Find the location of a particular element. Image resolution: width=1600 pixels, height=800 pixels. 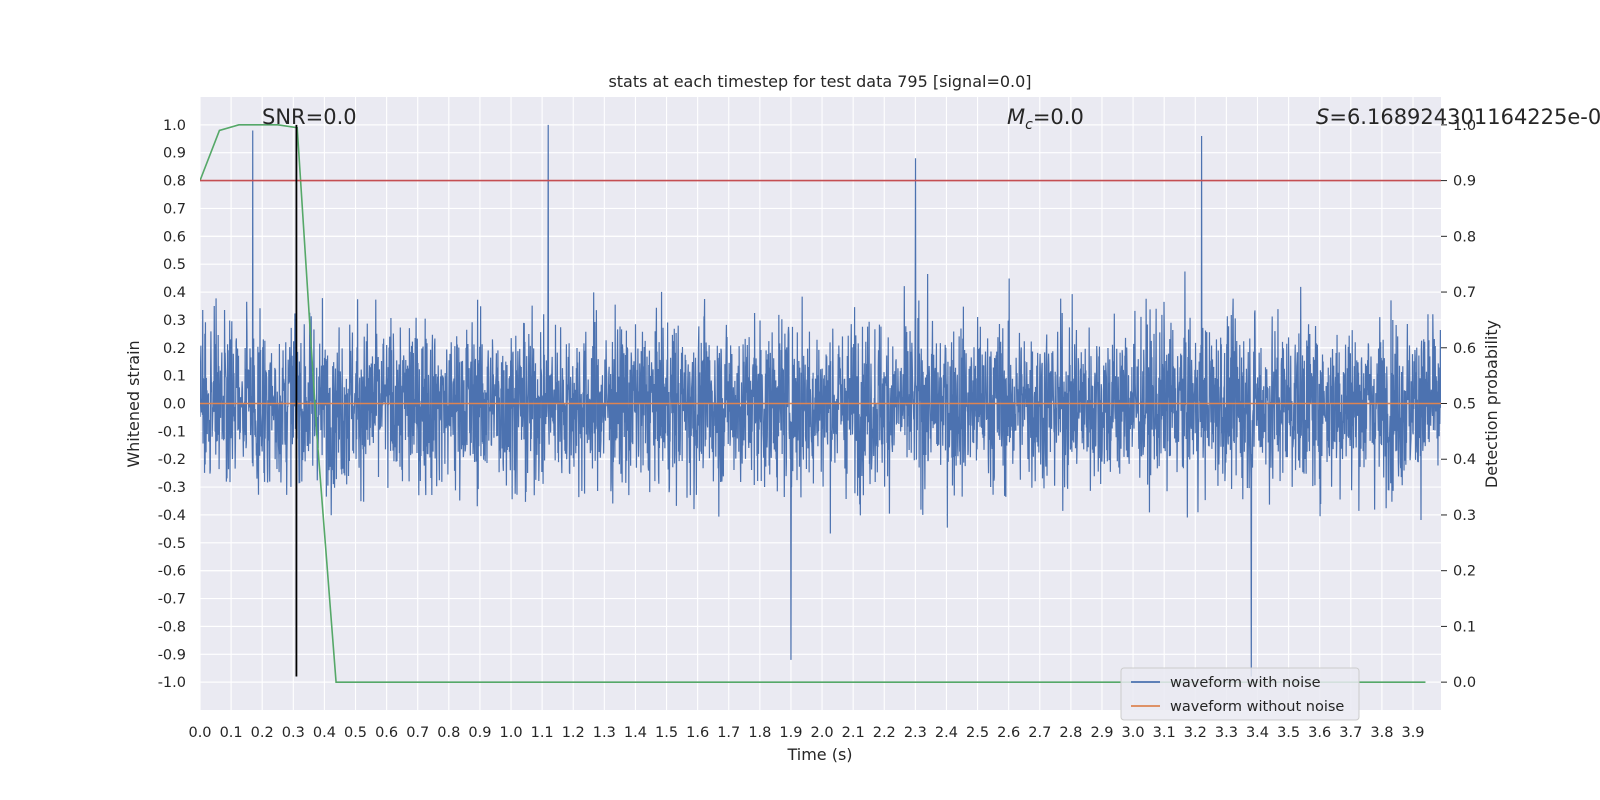

x-tick-label: 2.9 is located at coordinates (1101, 733).